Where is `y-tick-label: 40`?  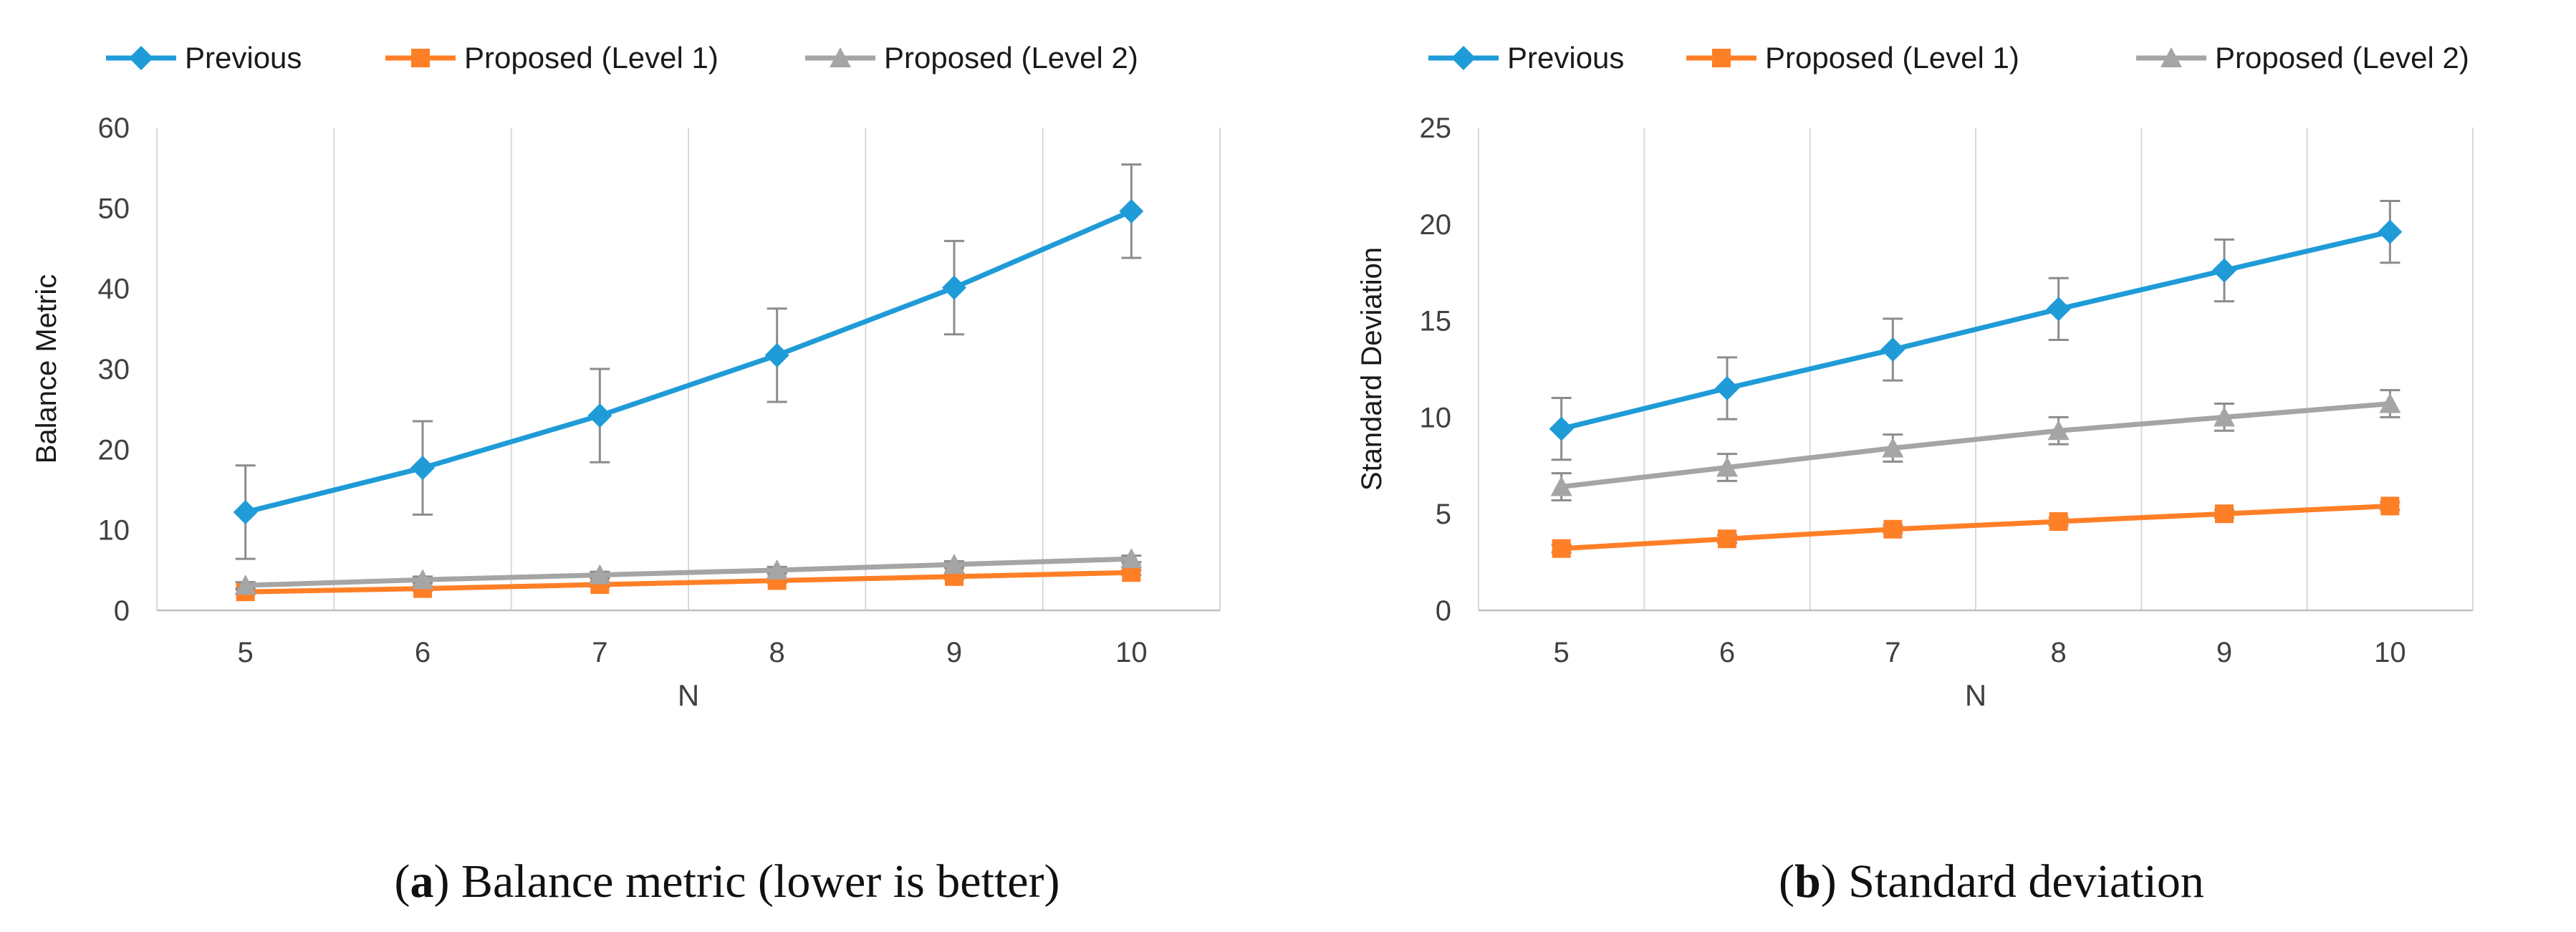 y-tick-label: 40 is located at coordinates (114, 290).